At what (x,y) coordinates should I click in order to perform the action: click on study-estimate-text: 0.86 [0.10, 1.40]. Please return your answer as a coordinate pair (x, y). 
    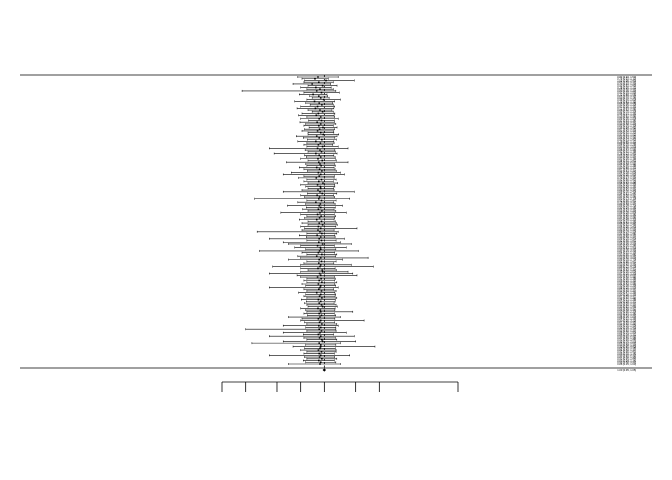
    Looking at the image, I should click on (626, 329).